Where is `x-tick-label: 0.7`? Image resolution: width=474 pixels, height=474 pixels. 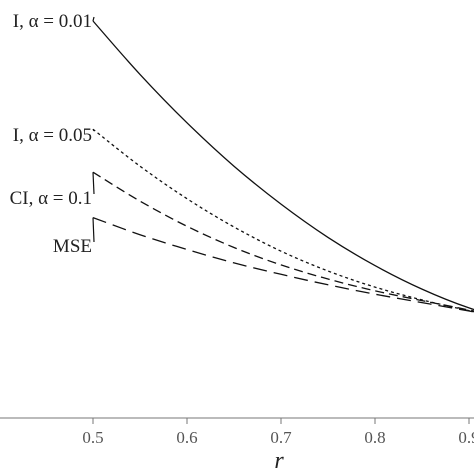 x-tick-label: 0.7 is located at coordinates (281, 437).